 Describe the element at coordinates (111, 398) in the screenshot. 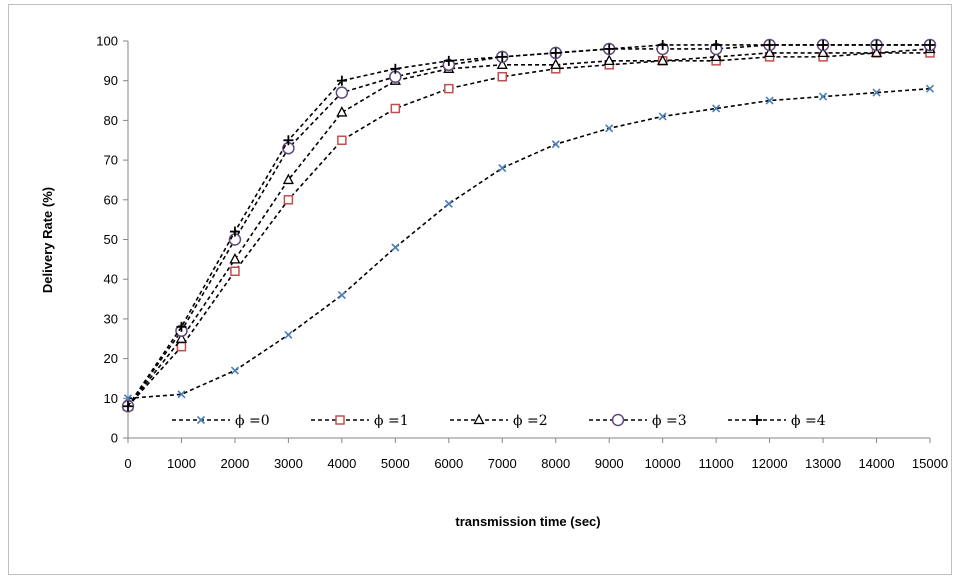

I see `y-tick-label: 10` at that location.